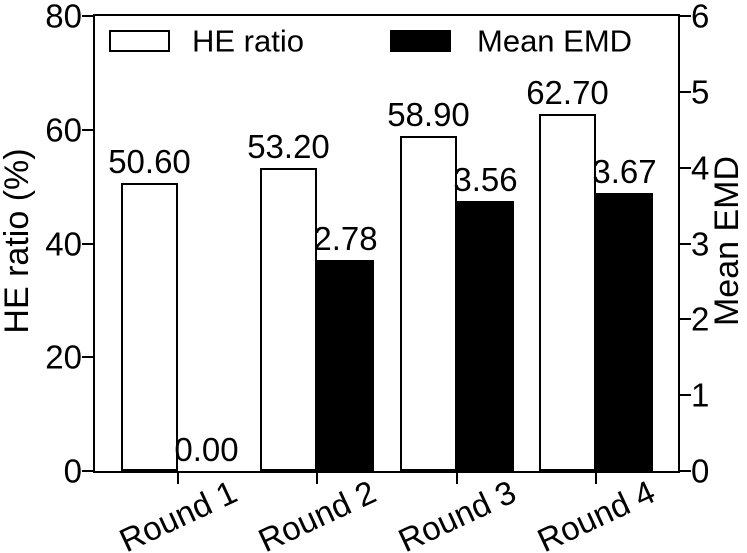  What do you see at coordinates (139, 41) in the screenshot?
I see `legend-swatch-he-ratio` at bounding box center [139, 41].